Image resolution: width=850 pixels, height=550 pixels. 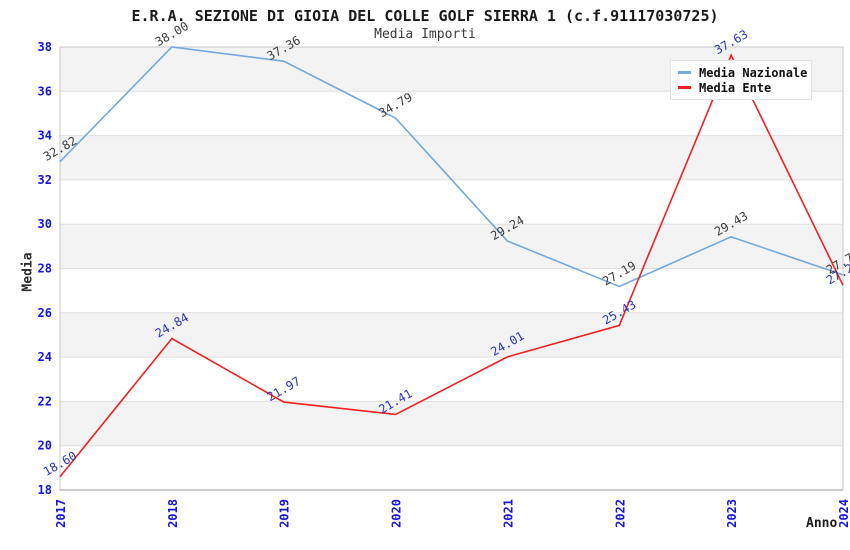 I want to click on y-tick-label: 26, so click(x=45, y=313).